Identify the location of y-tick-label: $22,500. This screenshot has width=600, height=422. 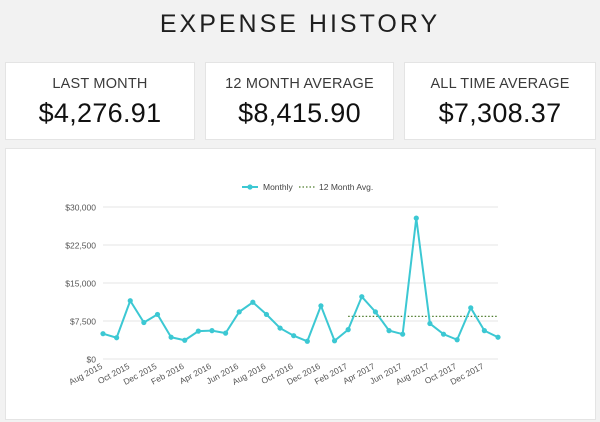
(80, 246).